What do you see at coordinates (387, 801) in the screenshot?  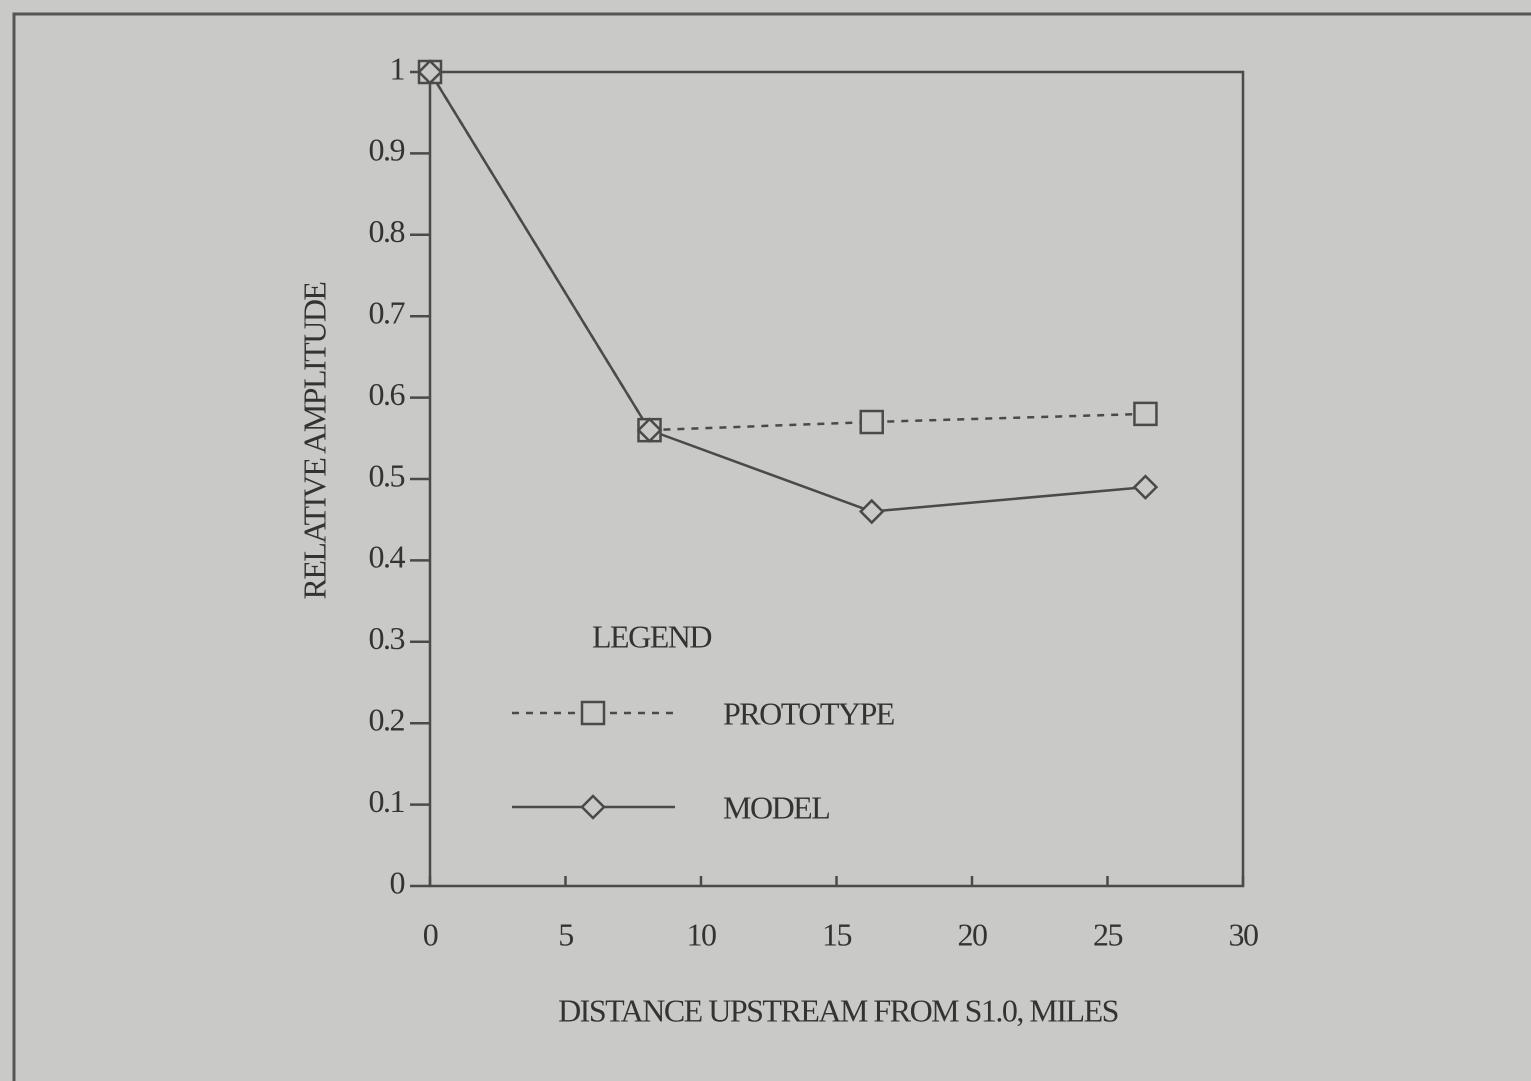 I see `y-tick-label: 0.1` at bounding box center [387, 801].